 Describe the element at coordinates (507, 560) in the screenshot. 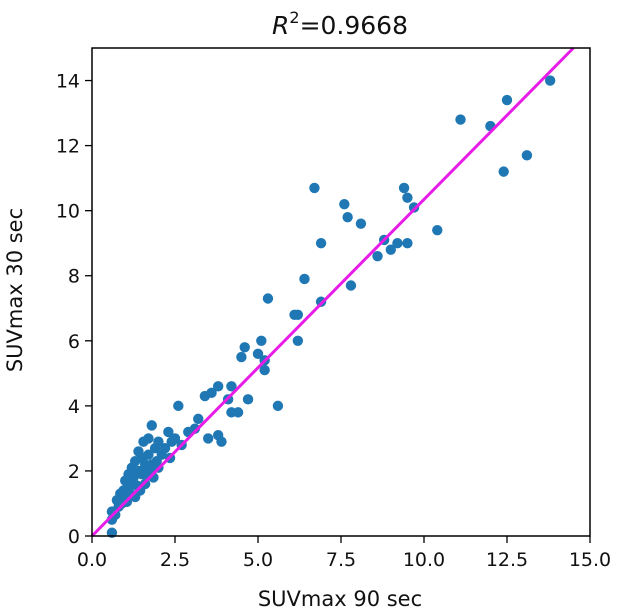

I see `x-tick-label: 12.5` at that location.